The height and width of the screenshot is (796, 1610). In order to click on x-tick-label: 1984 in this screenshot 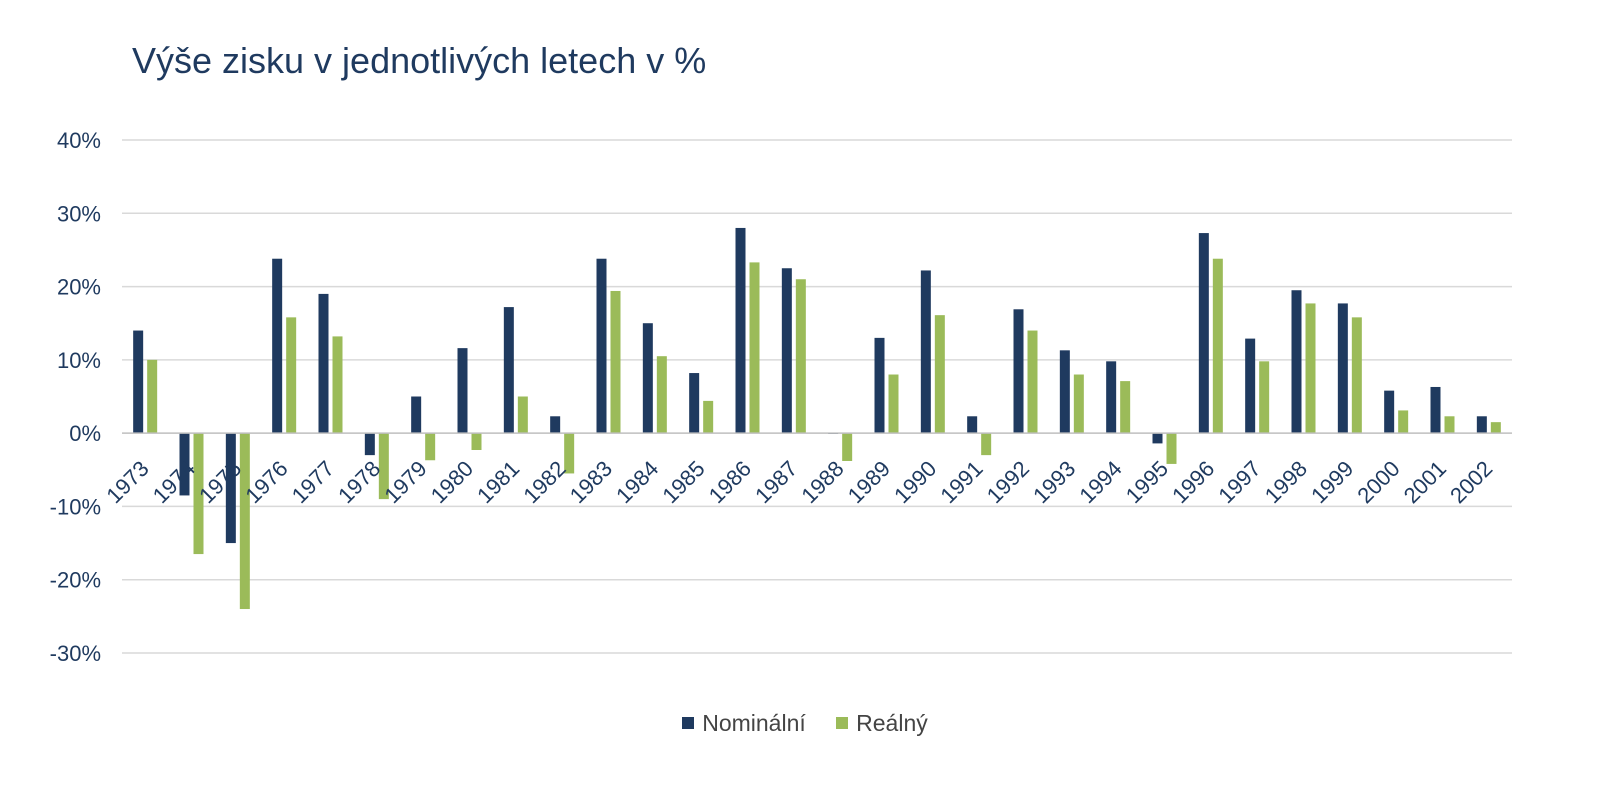, I will do `click(637, 482)`.